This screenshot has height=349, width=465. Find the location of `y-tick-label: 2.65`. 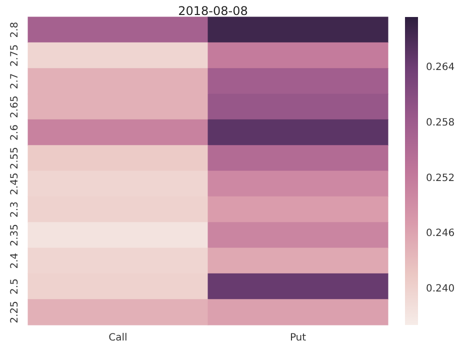

y-tick-label: 2.65 is located at coordinates (15, 107).